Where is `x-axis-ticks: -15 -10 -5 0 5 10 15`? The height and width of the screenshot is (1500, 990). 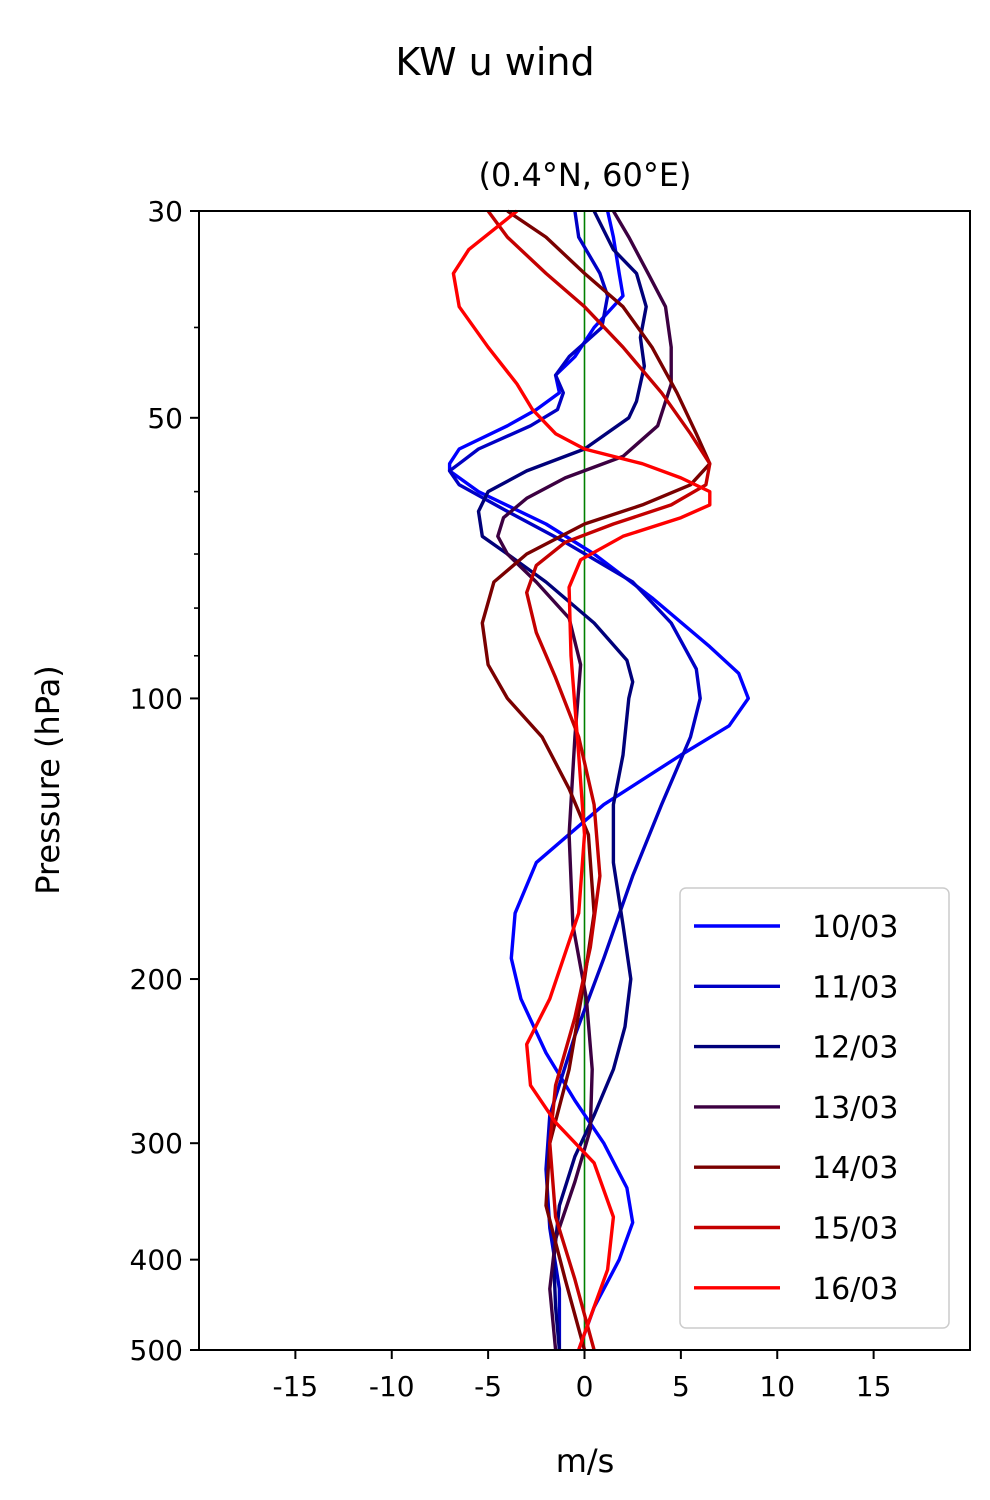 x-axis-ticks: -15 -10 -5 0 5 10 15 is located at coordinates (582, 1376).